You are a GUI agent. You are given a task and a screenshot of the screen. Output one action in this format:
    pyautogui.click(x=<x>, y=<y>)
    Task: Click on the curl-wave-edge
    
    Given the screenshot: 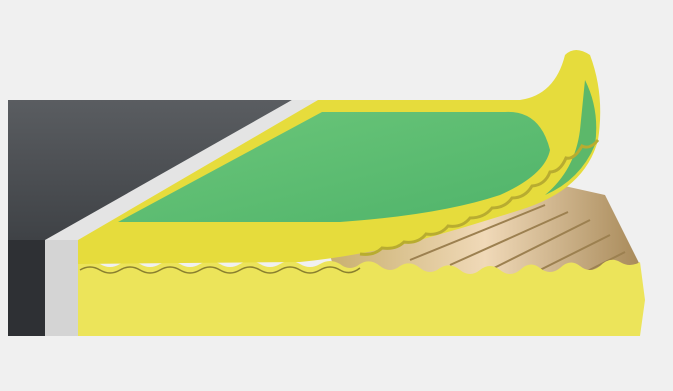 What is the action you would take?
    pyautogui.click(x=479, y=197)
    